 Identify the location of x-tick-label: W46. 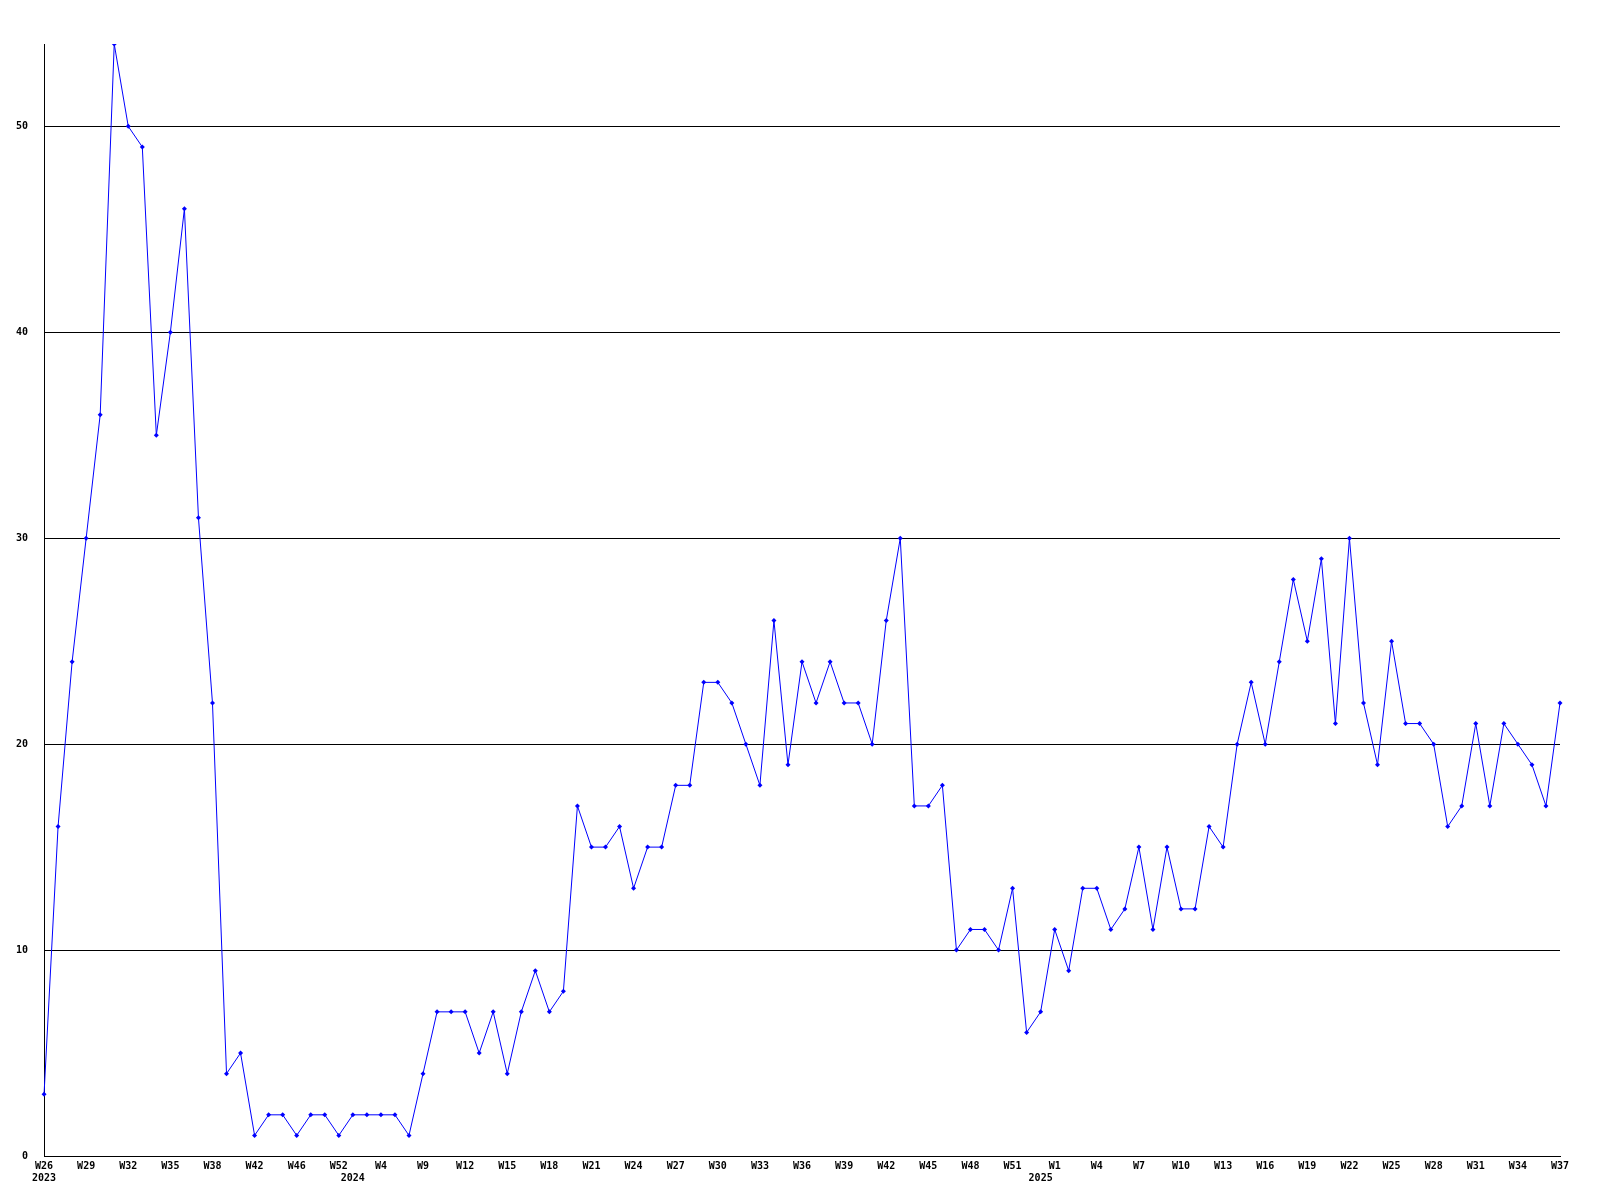
(296, 1165).